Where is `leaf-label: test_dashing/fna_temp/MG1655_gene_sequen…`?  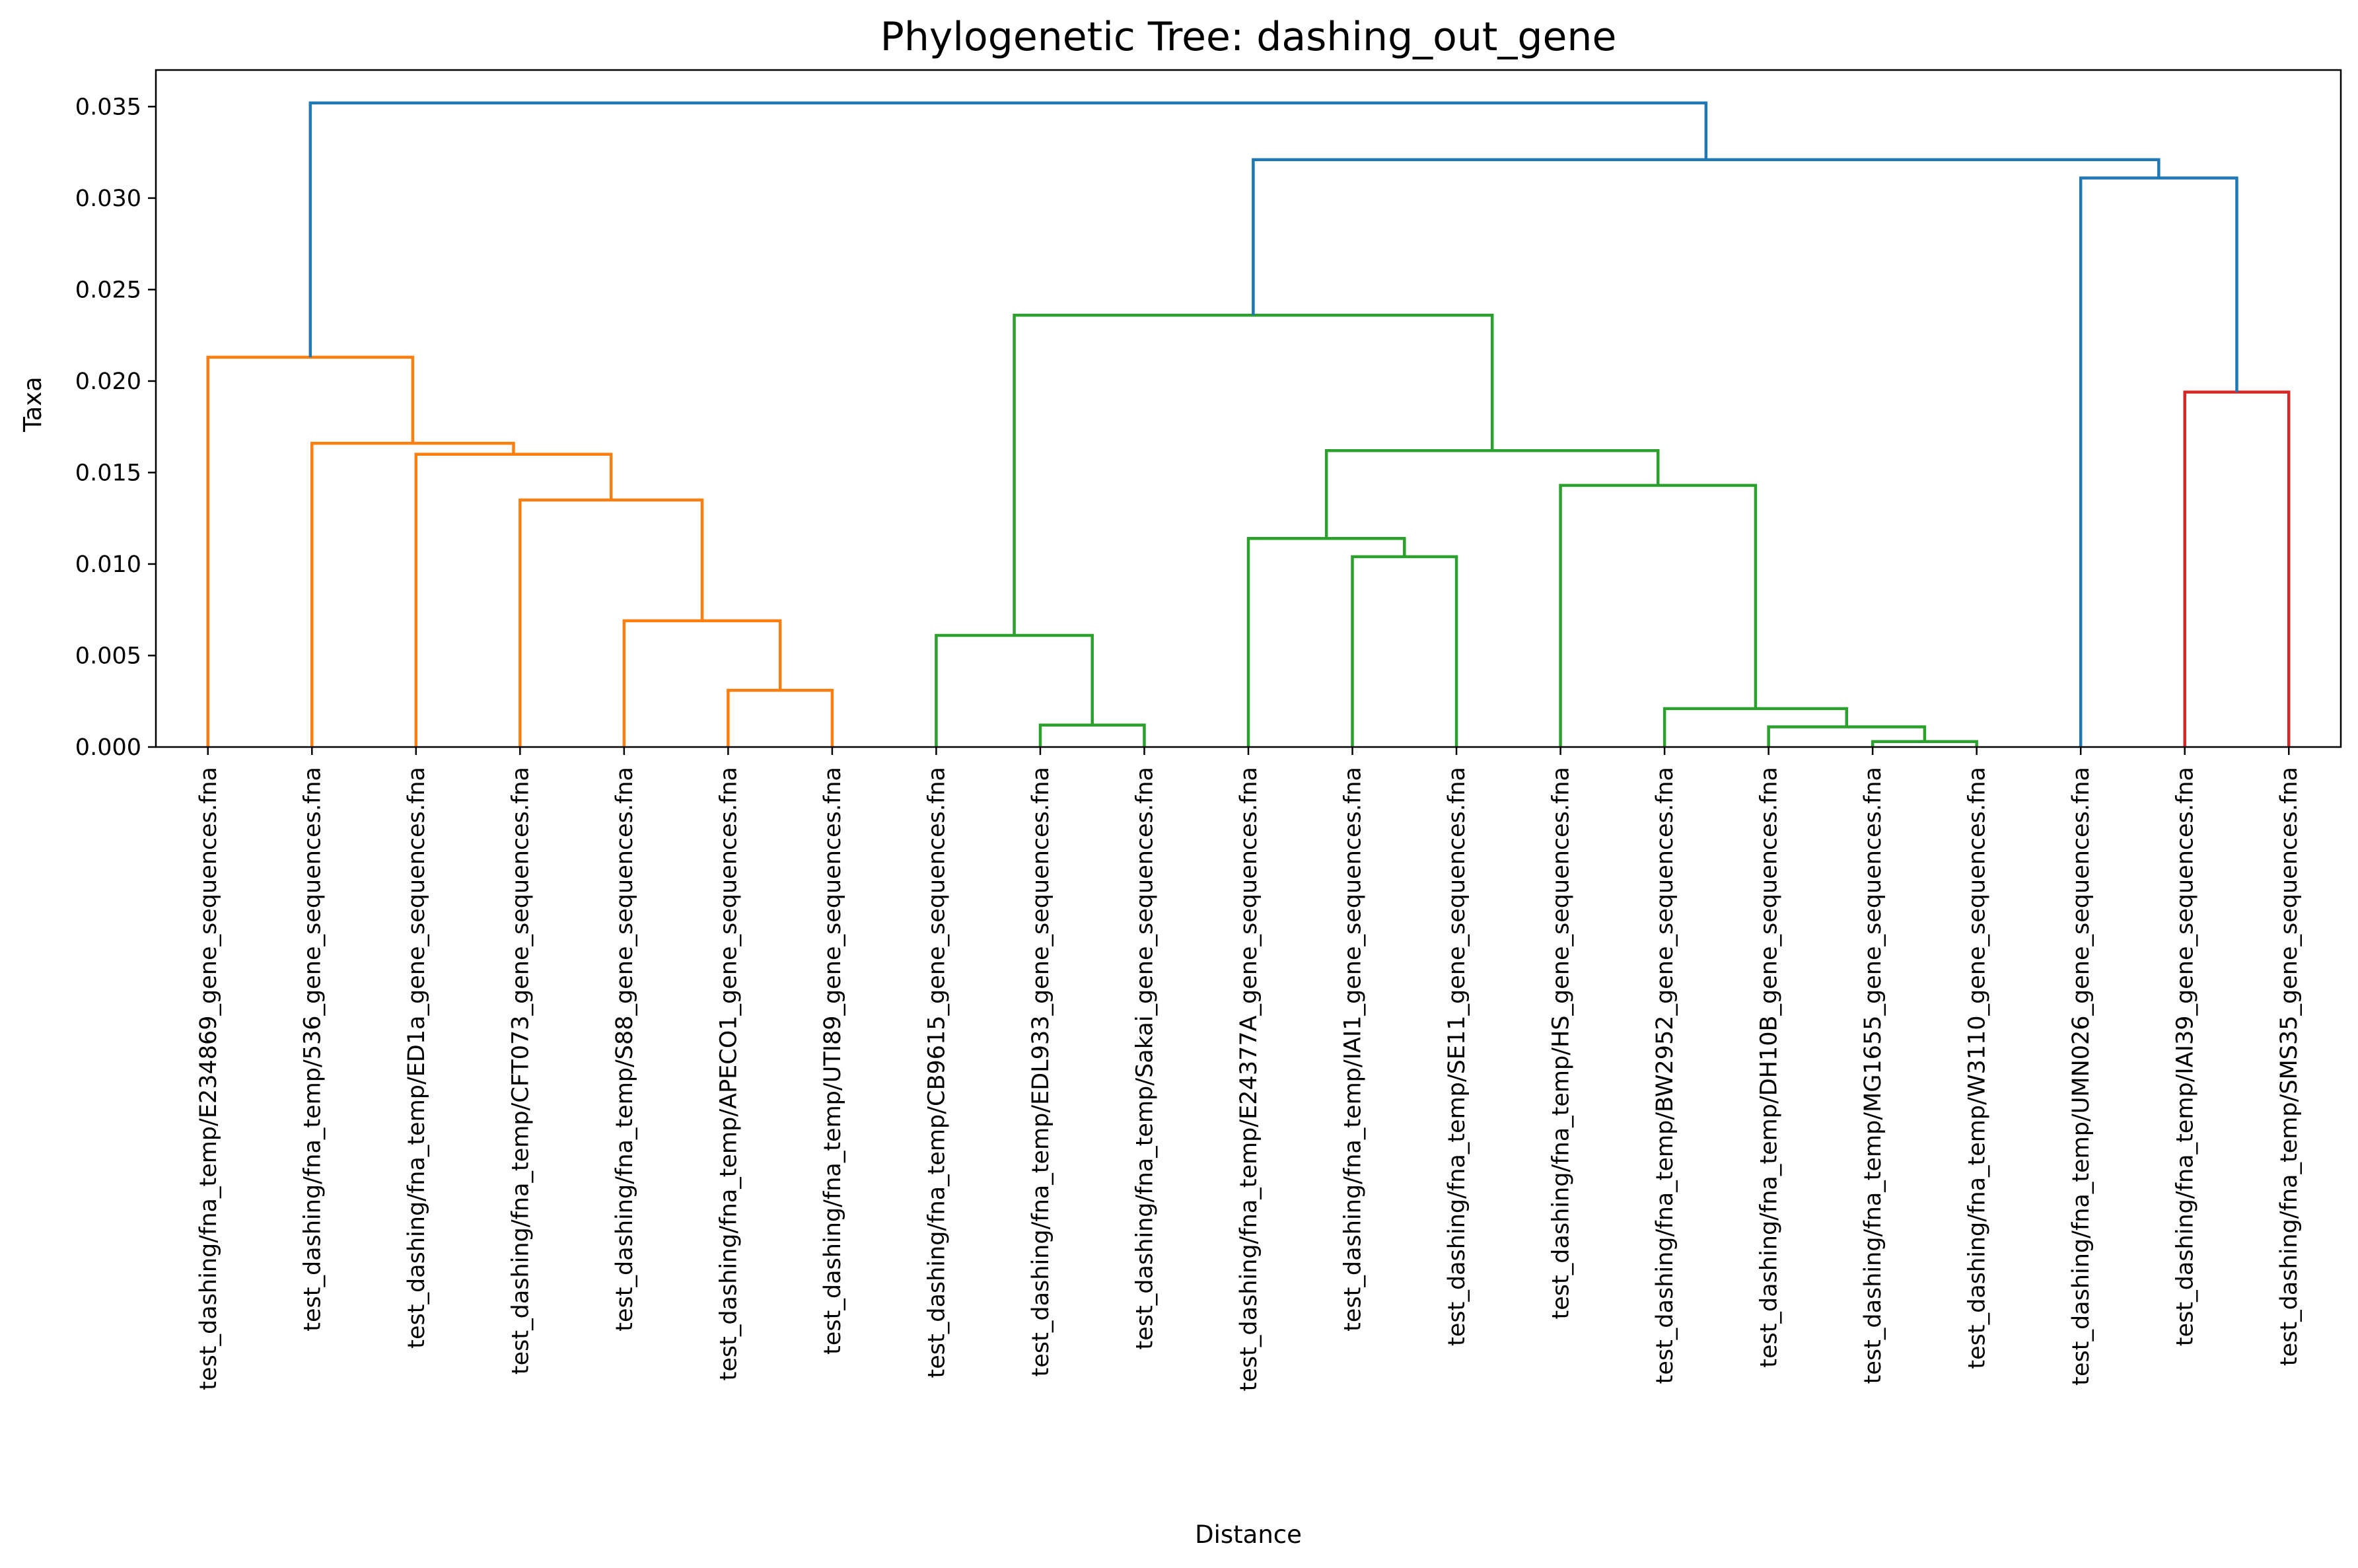
leaf-label: test_dashing/fna_temp/MG1655_gene_sequen… is located at coordinates (1873, 1075).